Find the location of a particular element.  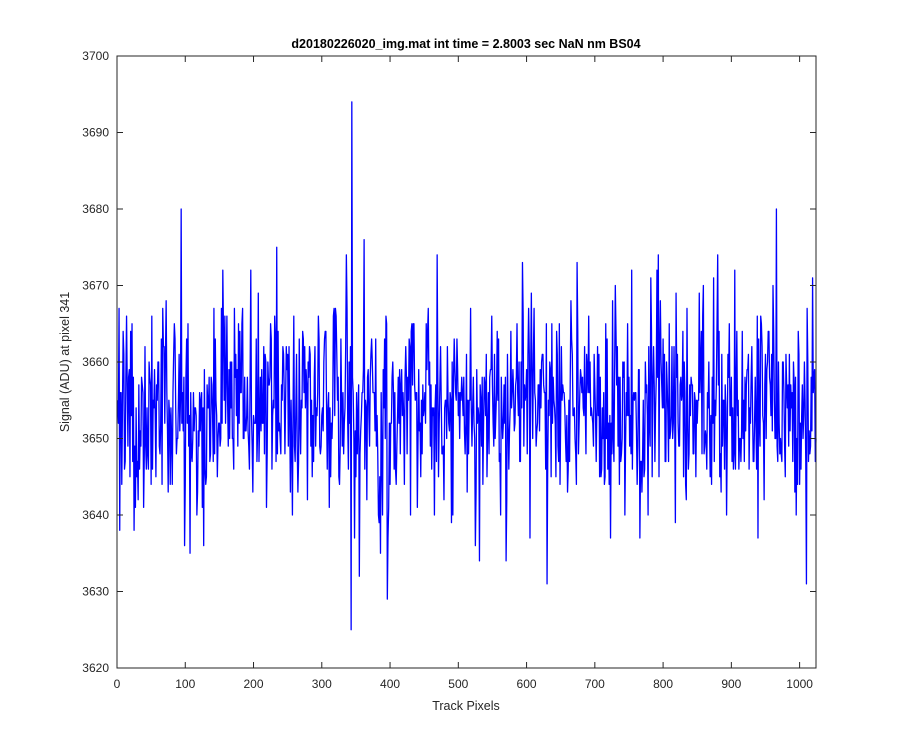

y-tick-label: 3680 is located at coordinates (95, 209).